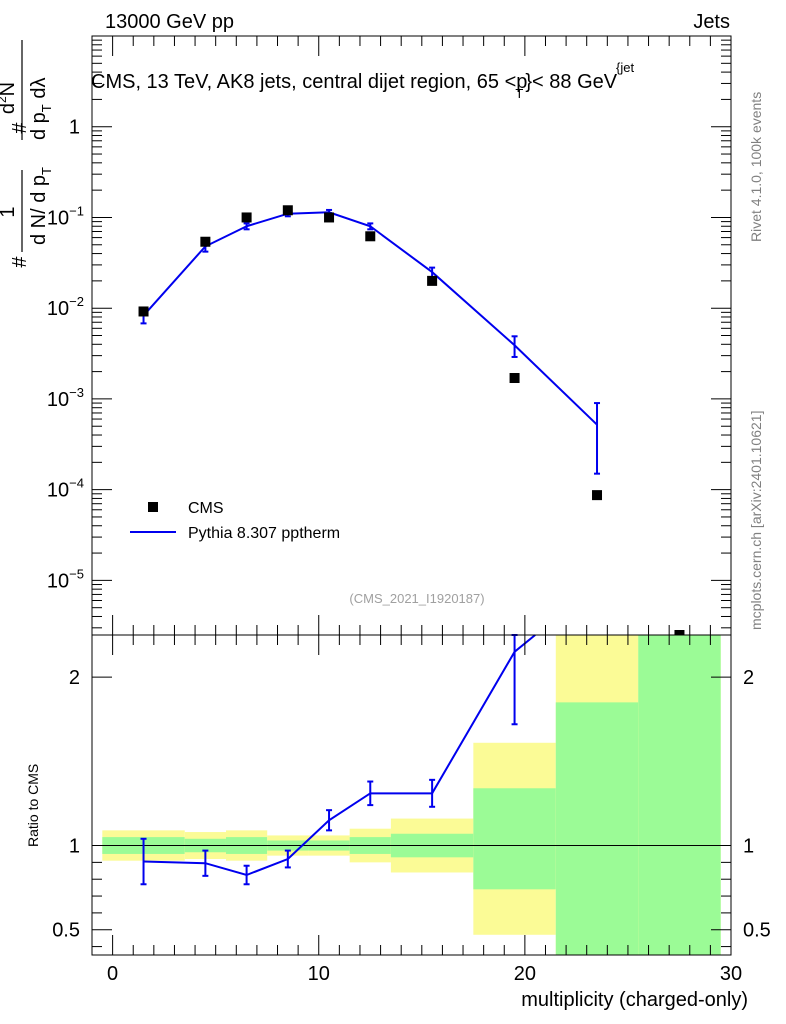 The image size is (786, 1024). What do you see at coordinates (20, 262) in the screenshot?
I see `ylabel-hash1: #` at bounding box center [20, 262].